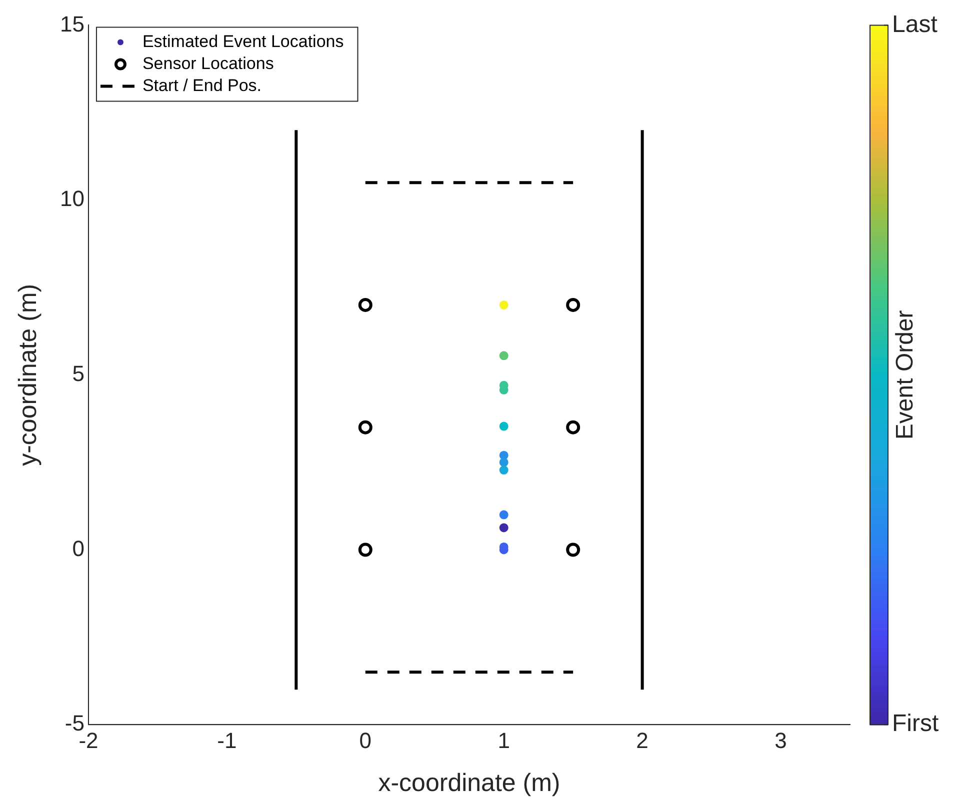  What do you see at coordinates (915, 724) in the screenshot?
I see `color-bar-label: First` at bounding box center [915, 724].